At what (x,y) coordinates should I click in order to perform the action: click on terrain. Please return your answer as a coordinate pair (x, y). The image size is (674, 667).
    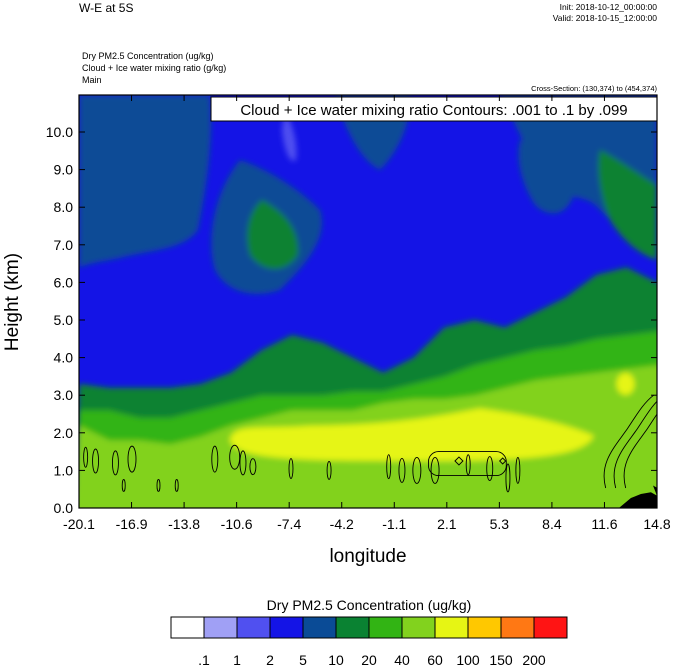
    Looking at the image, I should click on (637, 496).